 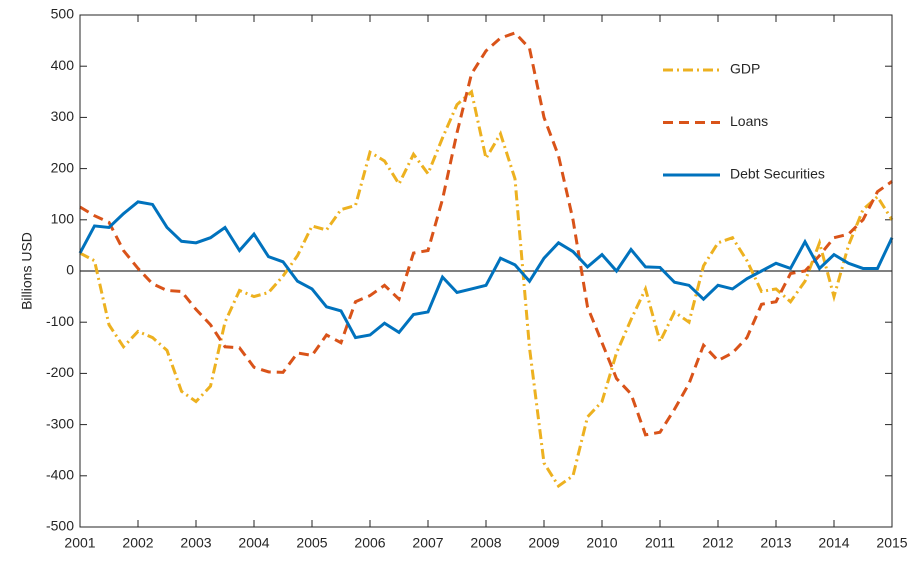 What do you see at coordinates (60, 423) in the screenshot?
I see `y-tick-label: -300` at bounding box center [60, 423].